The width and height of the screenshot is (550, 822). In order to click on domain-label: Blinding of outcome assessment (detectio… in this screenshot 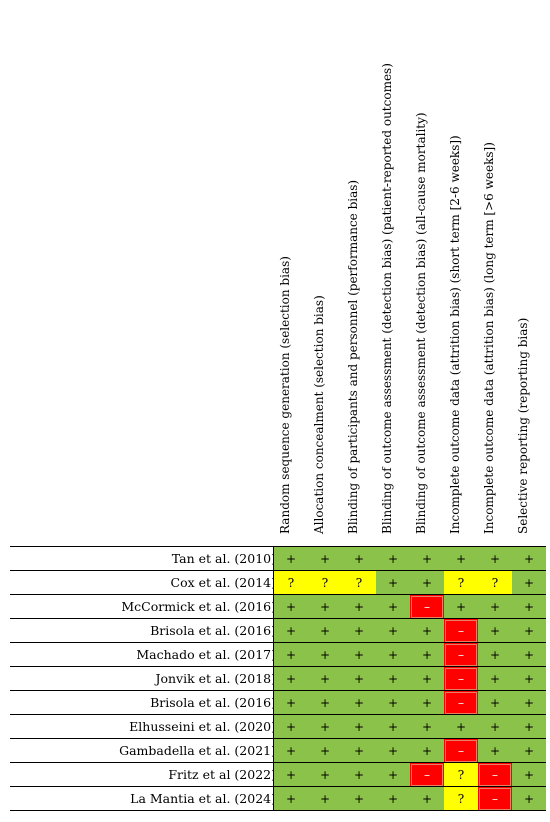, I will do `click(387, 298)`.